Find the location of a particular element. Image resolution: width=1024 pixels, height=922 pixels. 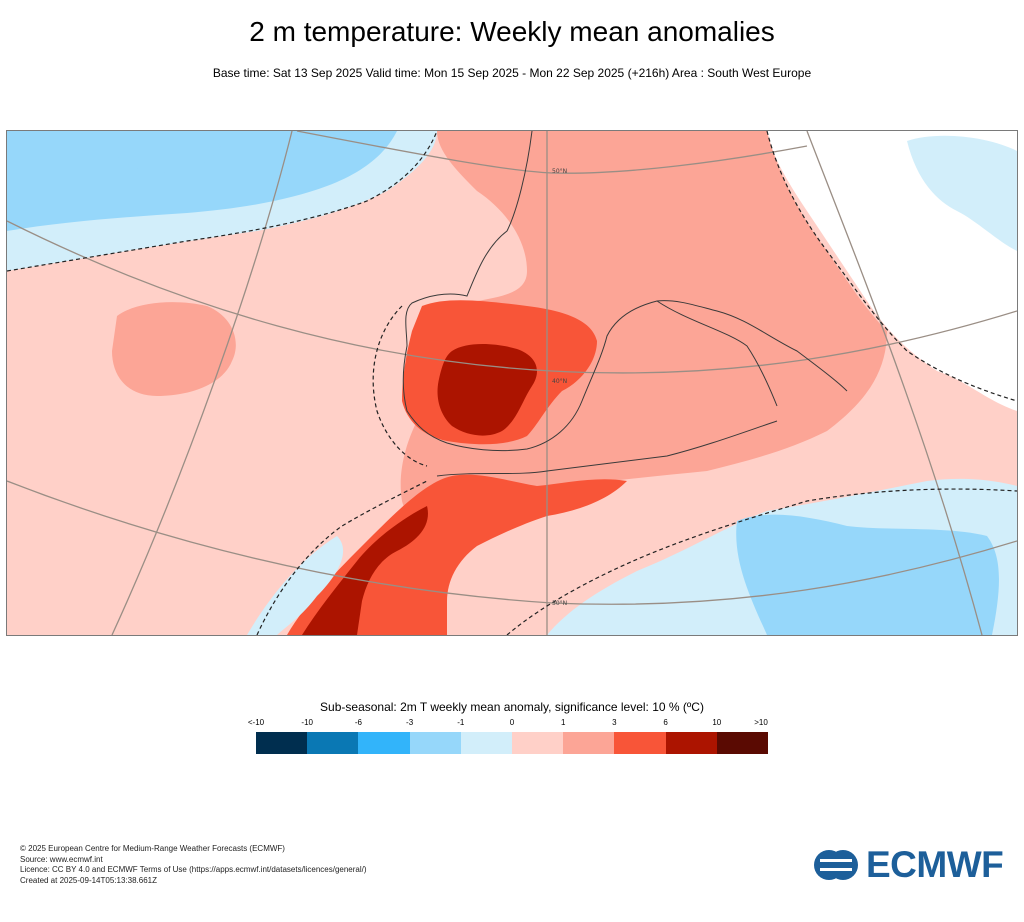

legend-tick: 0 is located at coordinates (512, 722).